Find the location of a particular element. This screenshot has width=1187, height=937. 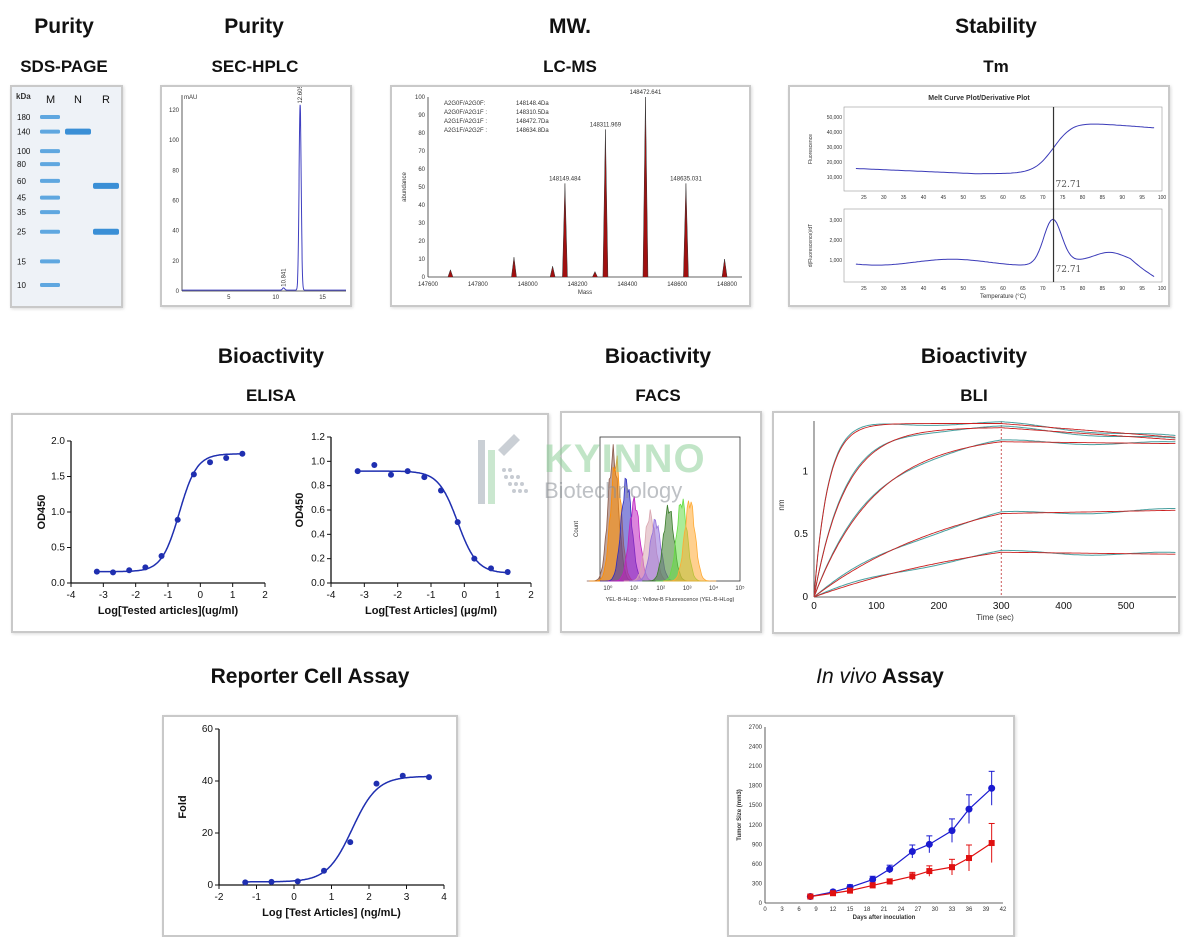

bli-x-tick: 100 is located at coordinates (876, 606).